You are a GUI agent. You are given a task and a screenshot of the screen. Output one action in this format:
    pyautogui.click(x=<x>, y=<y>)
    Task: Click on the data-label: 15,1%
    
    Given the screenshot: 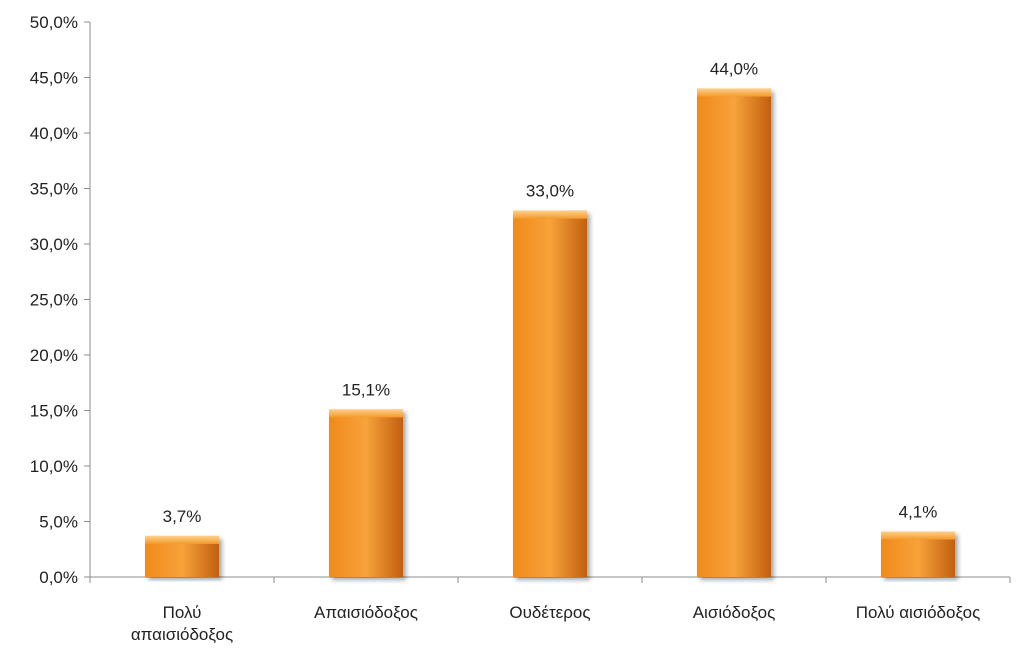 What is the action you would take?
    pyautogui.click(x=366, y=389)
    